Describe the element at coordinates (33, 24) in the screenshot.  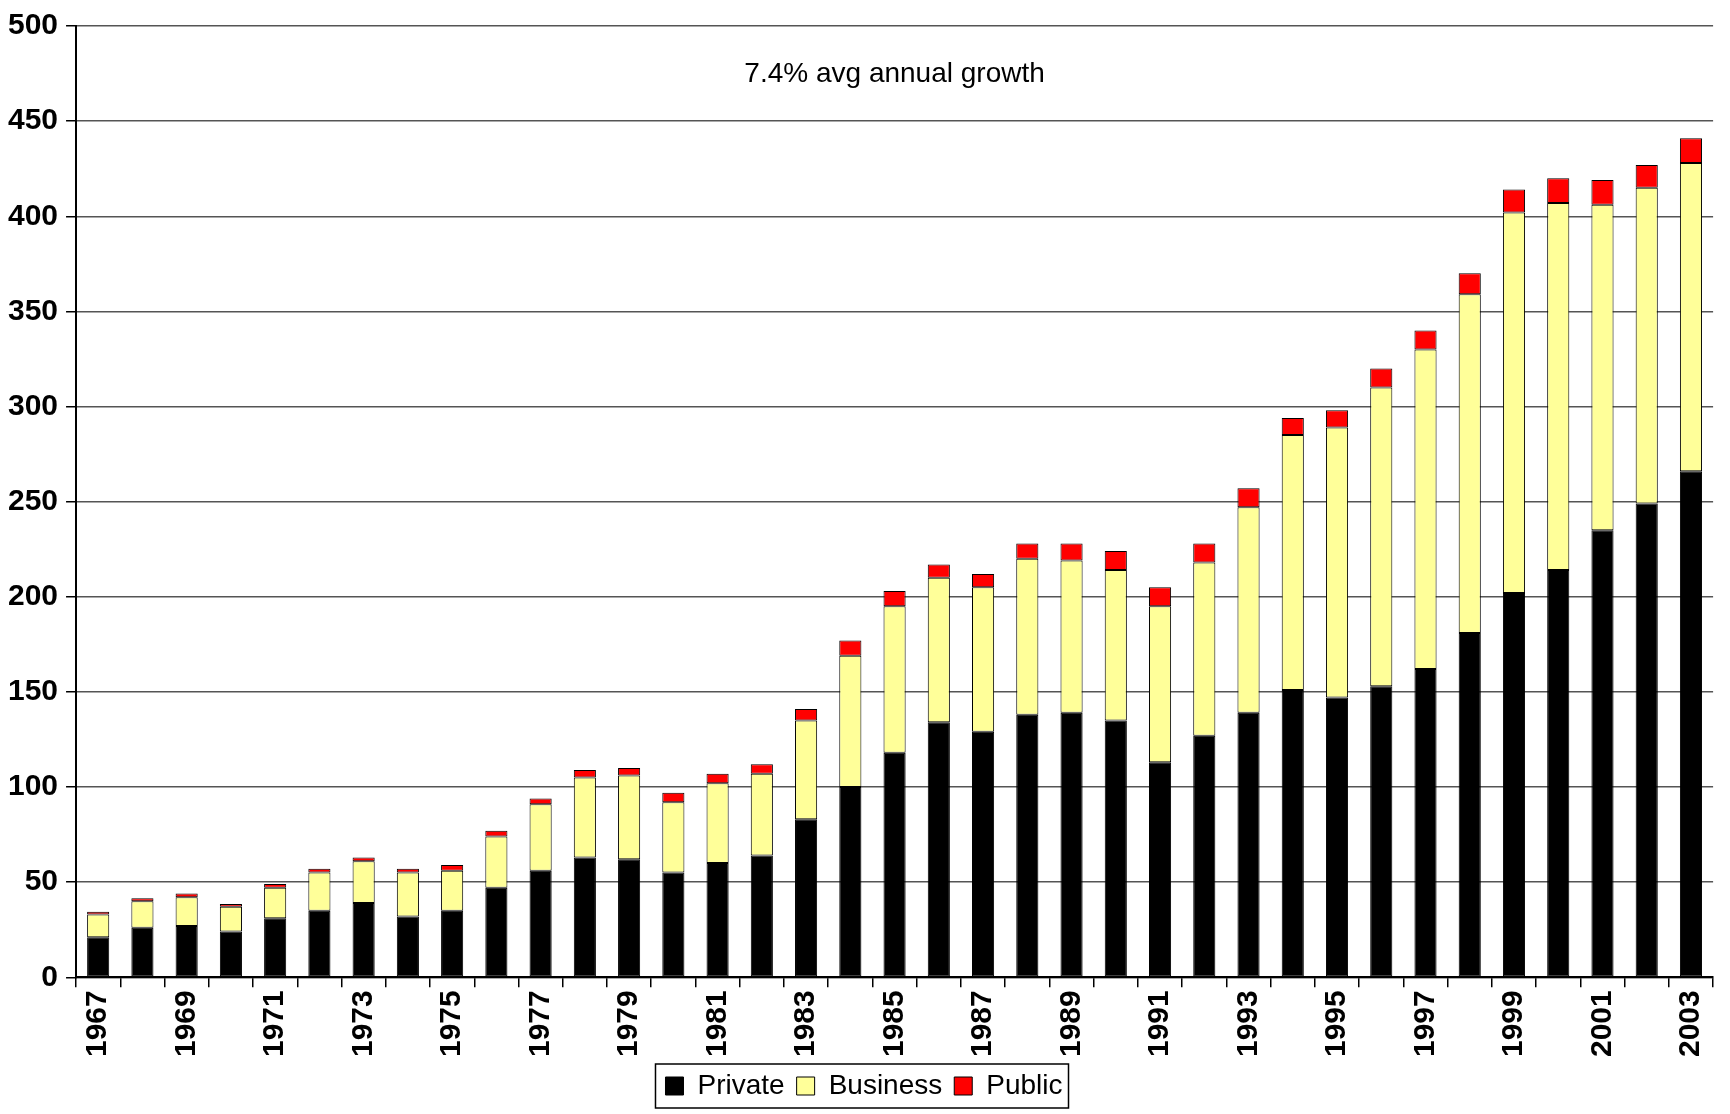
I see `y-tick-label: 500` at that location.